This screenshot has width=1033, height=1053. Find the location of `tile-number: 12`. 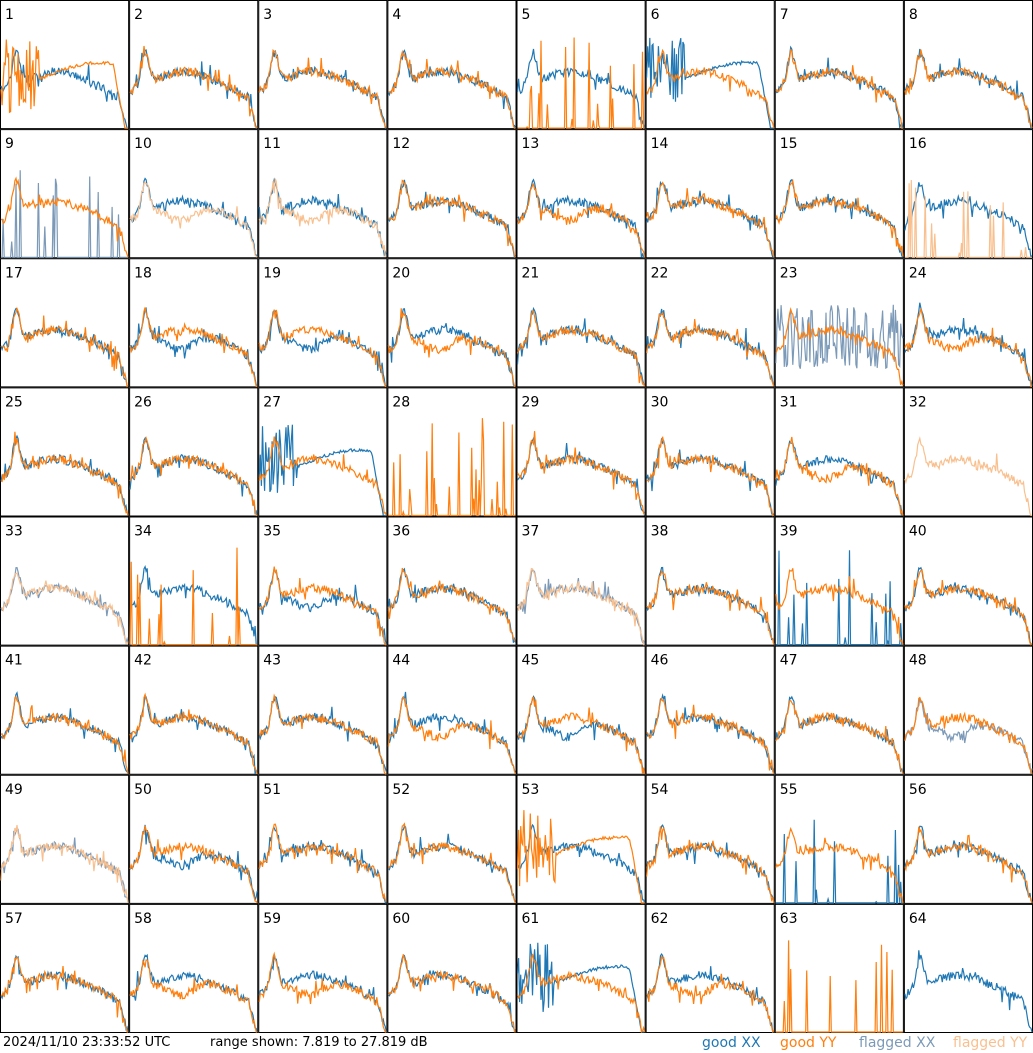

tile-number: 12 is located at coordinates (401, 144).